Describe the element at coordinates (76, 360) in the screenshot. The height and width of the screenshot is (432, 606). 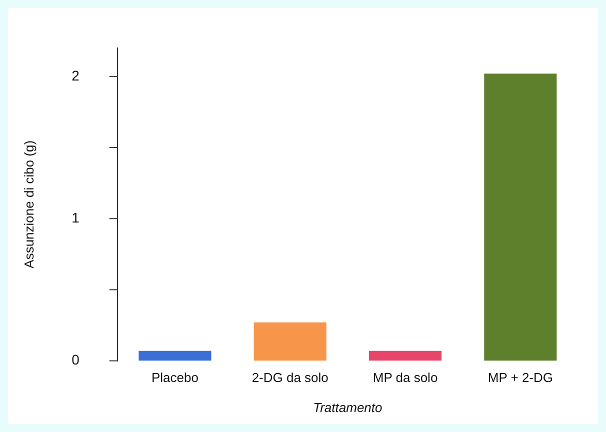
I see `y-tick-label: 0` at that location.